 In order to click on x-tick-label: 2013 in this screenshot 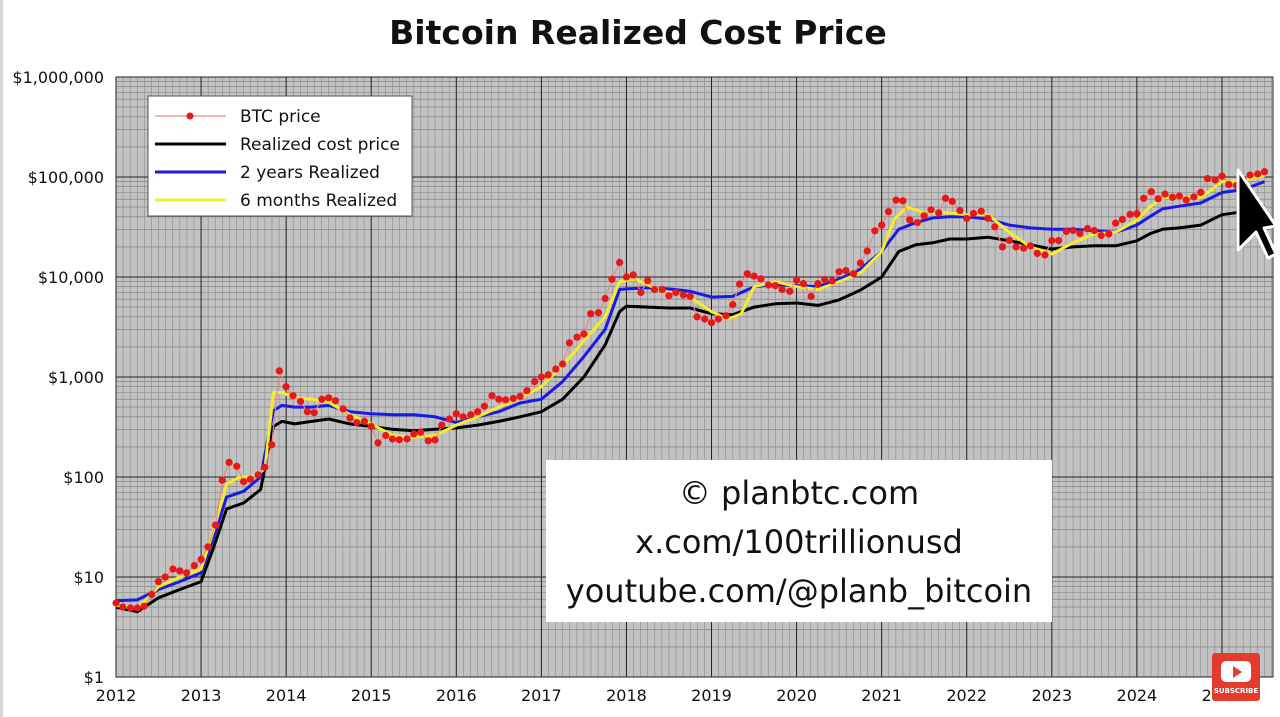, I will do `click(201, 695)`.